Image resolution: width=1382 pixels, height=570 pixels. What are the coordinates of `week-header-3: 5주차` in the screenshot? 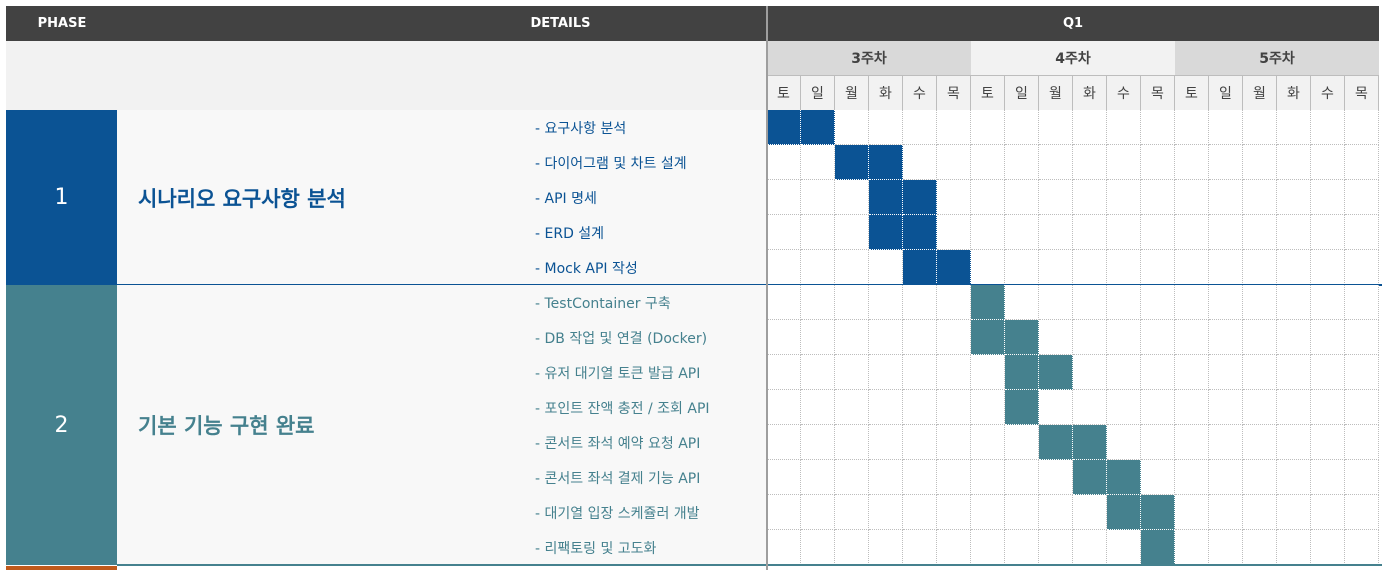 It's located at (1277, 58).